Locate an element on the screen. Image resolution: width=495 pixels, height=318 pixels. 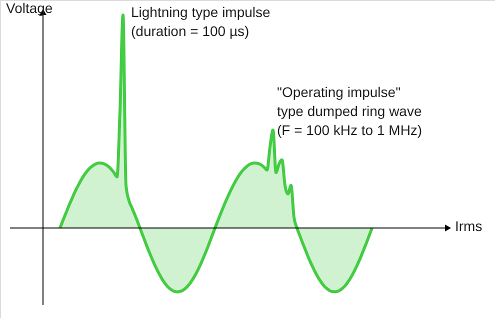
y-axis-title: Voltage is located at coordinates (29, 8).